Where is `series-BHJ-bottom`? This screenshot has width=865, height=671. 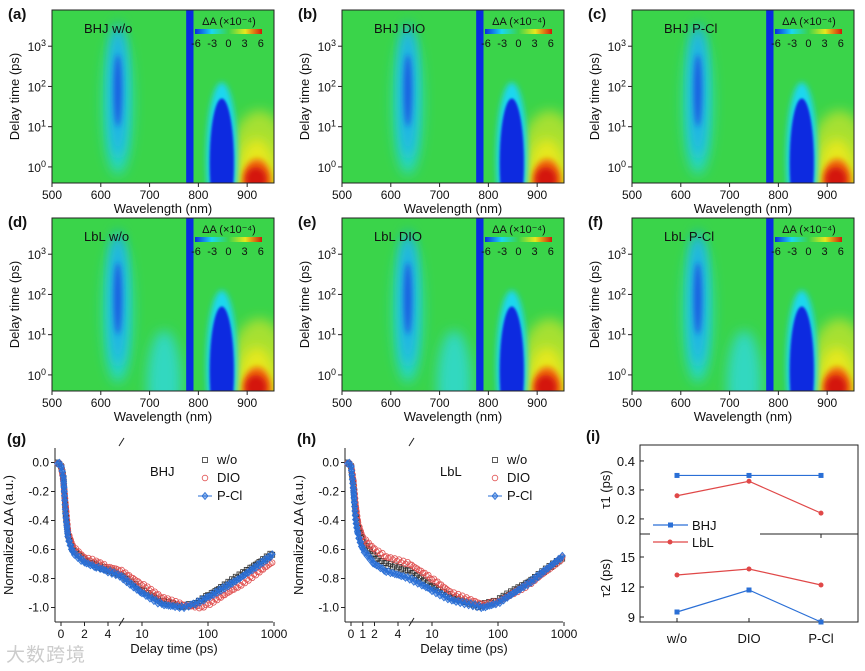 series-BHJ-bottom is located at coordinates (749, 606).